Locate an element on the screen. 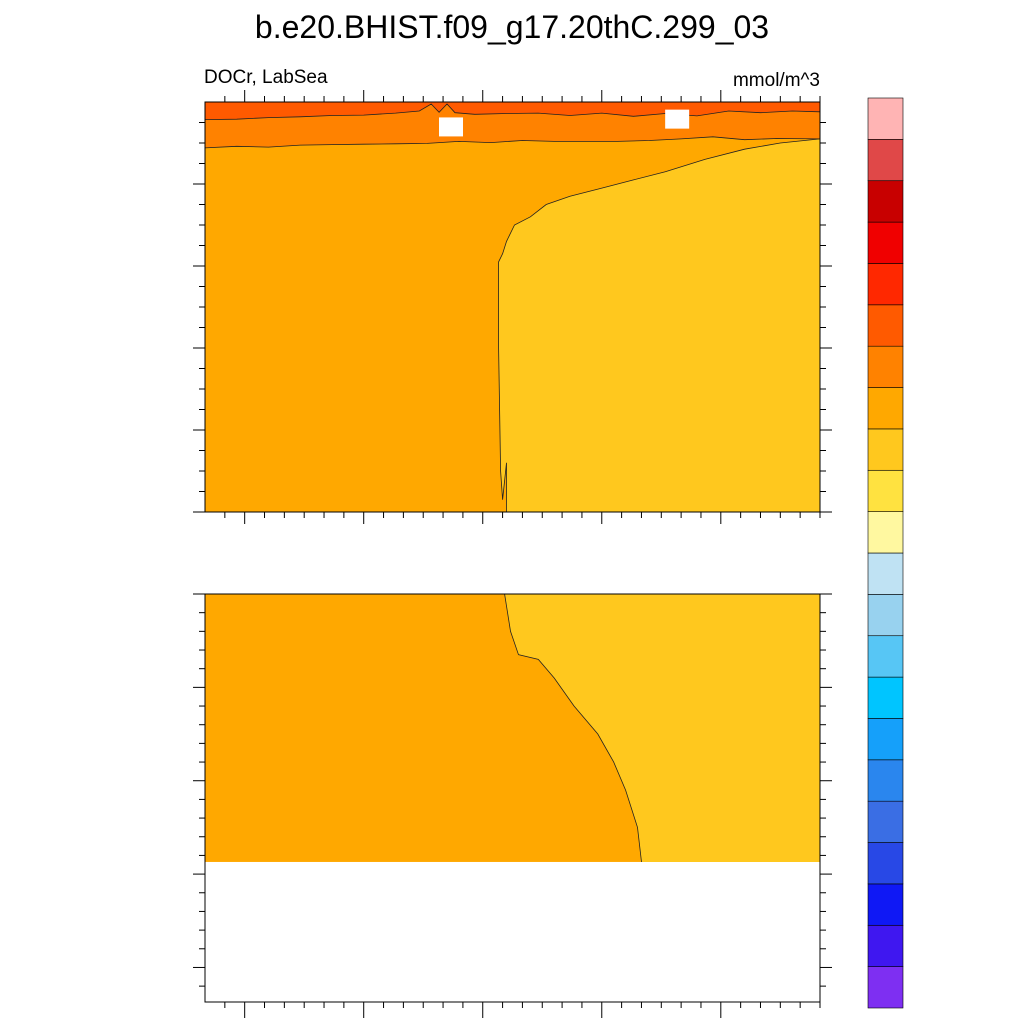 The image size is (1024, 1024). colorbar is located at coordinates (885, 553).